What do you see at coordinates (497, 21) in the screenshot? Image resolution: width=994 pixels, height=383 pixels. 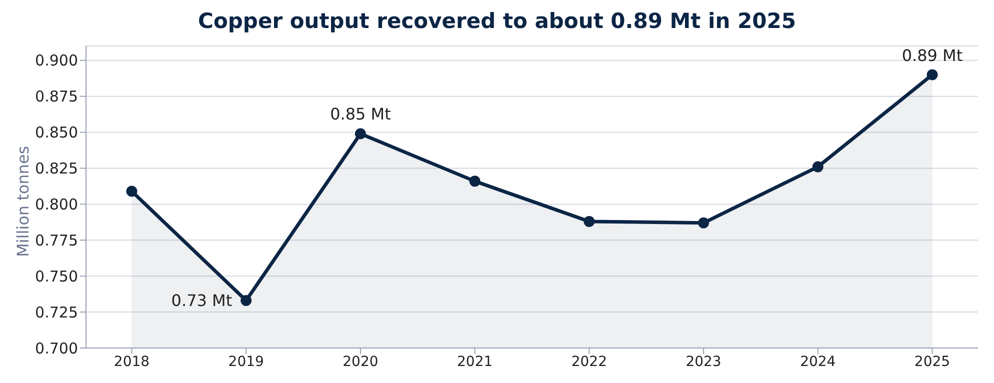 I see `chart-title: Copper output recovered to about 0.89 Mt in 2025` at bounding box center [497, 21].